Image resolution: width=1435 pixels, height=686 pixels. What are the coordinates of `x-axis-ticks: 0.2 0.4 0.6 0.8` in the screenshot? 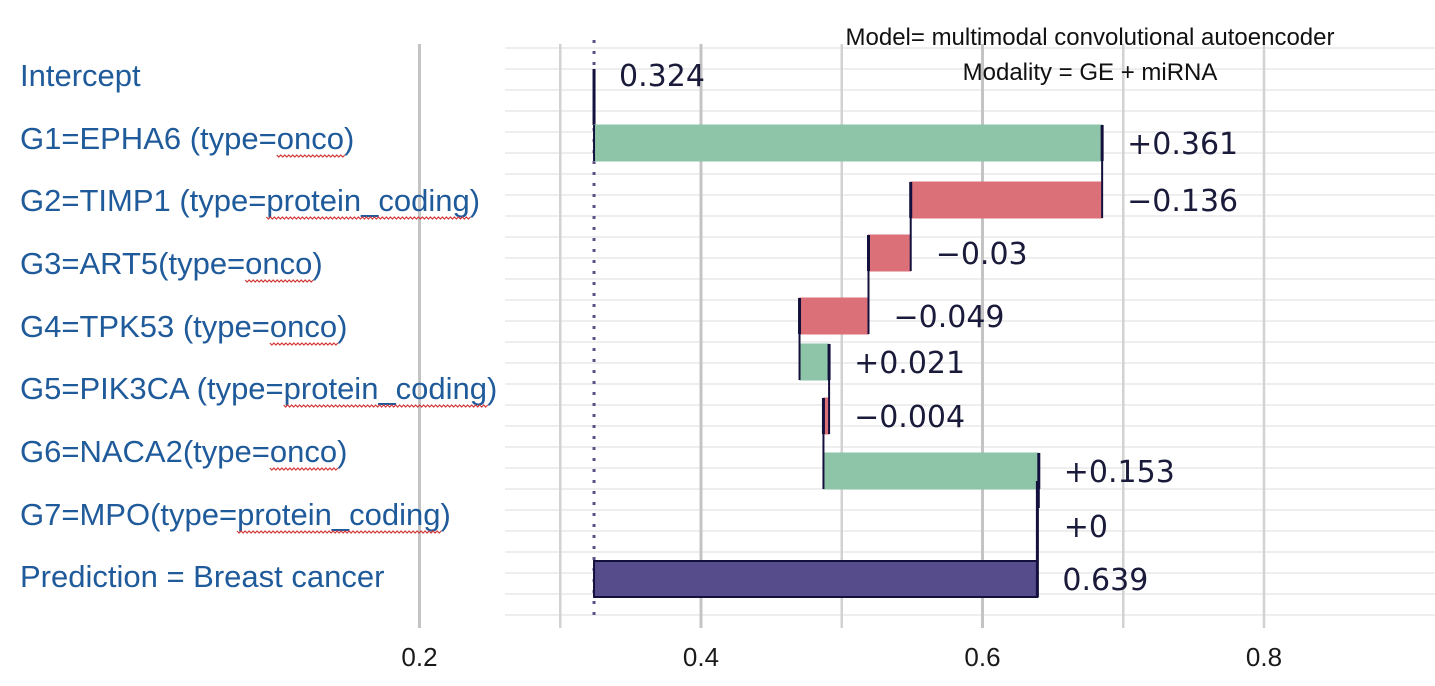 It's located at (841, 657).